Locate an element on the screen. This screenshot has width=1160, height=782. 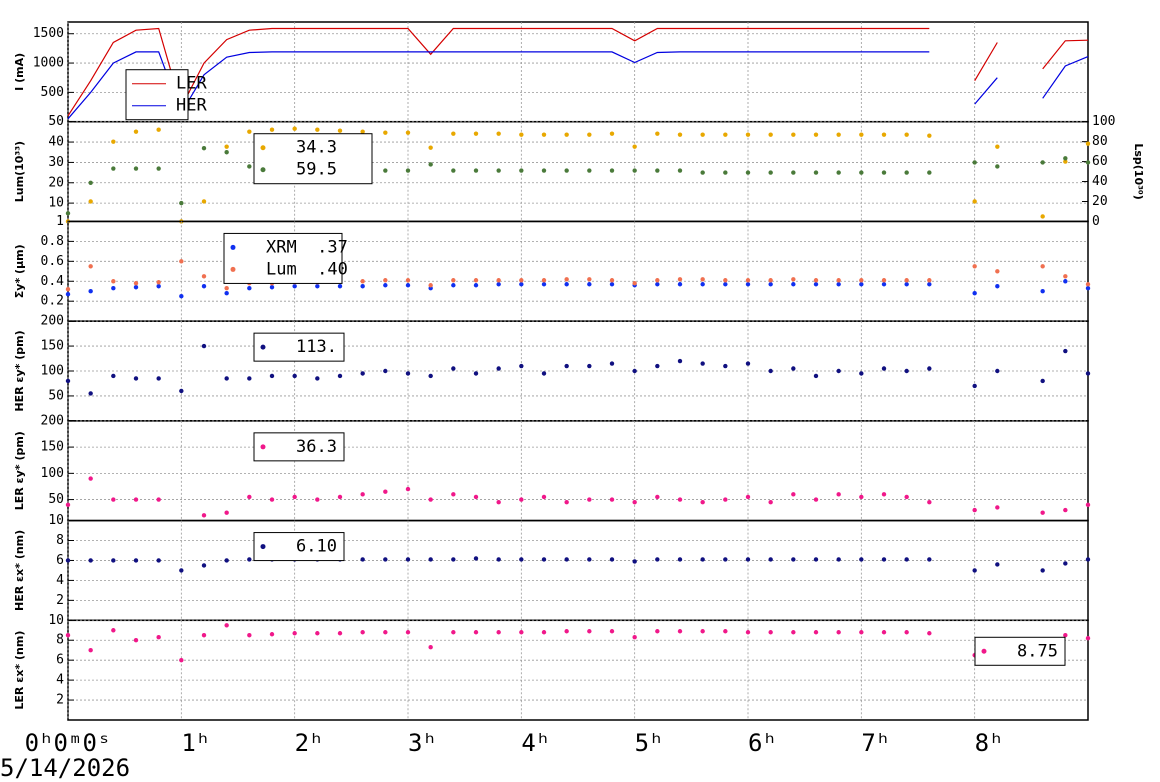
y-tick-label: 30 is located at coordinates (56, 162).